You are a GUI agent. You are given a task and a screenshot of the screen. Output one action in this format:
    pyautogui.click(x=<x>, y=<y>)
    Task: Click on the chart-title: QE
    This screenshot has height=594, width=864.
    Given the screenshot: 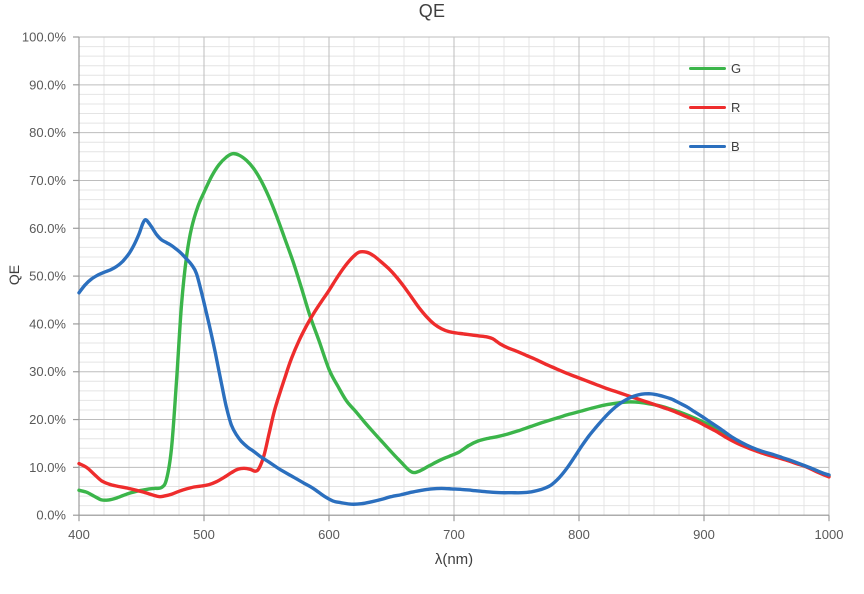 What is the action you would take?
    pyautogui.click(x=432, y=11)
    